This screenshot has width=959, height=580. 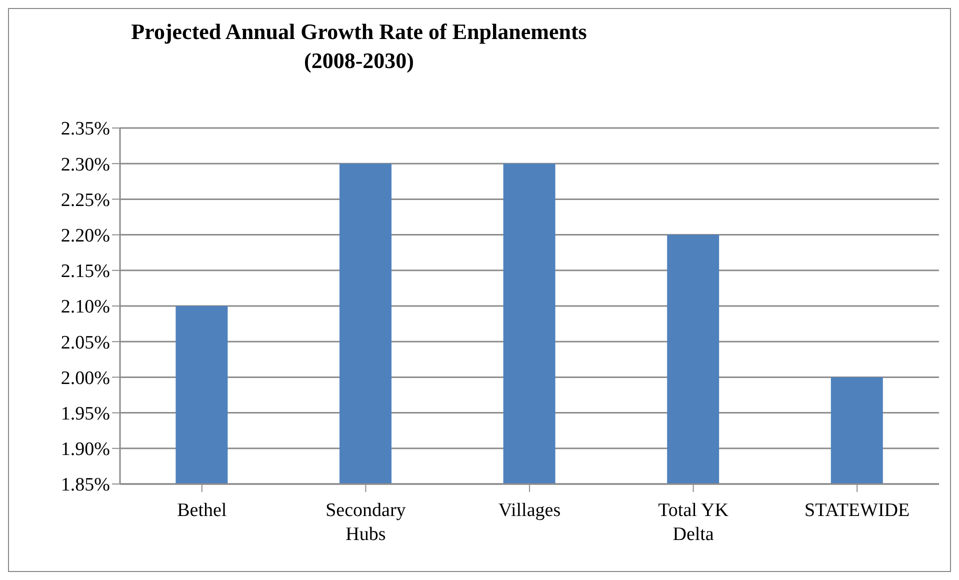 I want to click on x-tick-label: Villages, so click(x=529, y=510).